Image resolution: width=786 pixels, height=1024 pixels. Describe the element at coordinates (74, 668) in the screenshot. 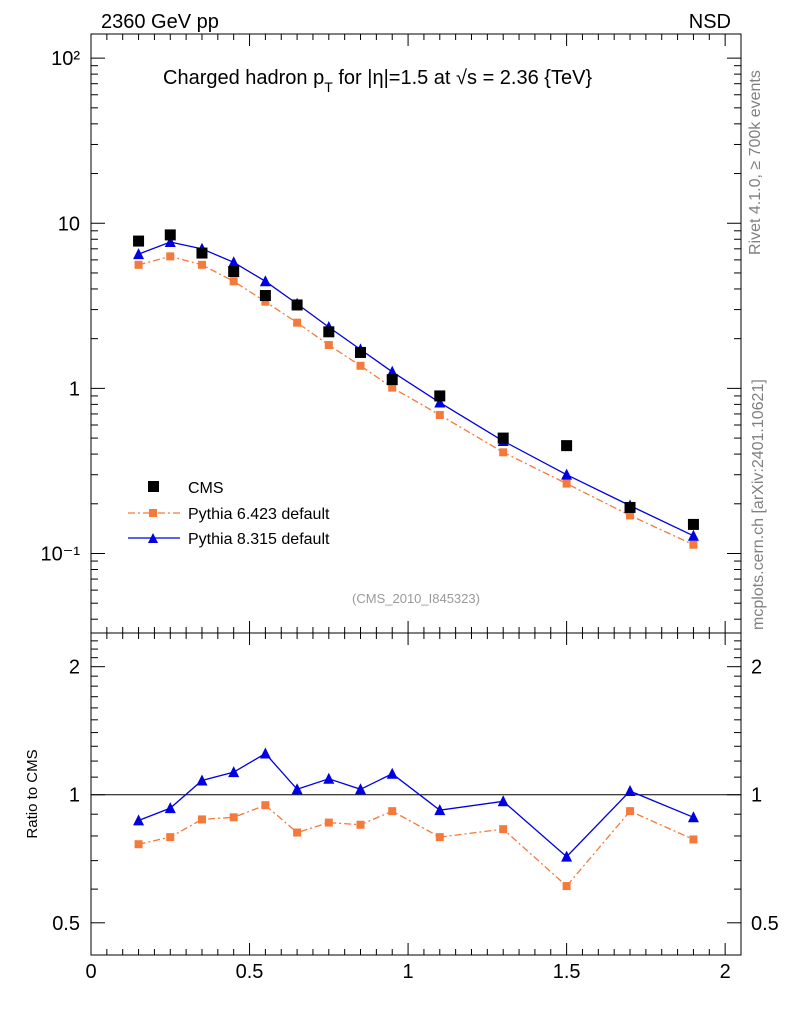

I see `ratio-y-tick-label: 2` at that location.